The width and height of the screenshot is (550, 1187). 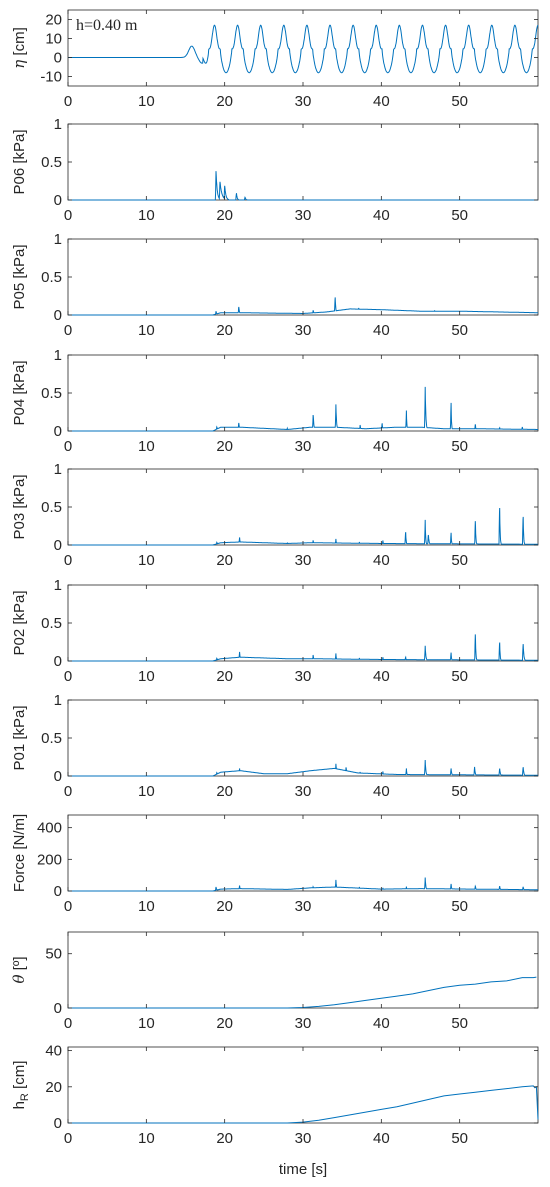 What do you see at coordinates (51, 77) in the screenshot?
I see `y-tick-label: -10` at bounding box center [51, 77].